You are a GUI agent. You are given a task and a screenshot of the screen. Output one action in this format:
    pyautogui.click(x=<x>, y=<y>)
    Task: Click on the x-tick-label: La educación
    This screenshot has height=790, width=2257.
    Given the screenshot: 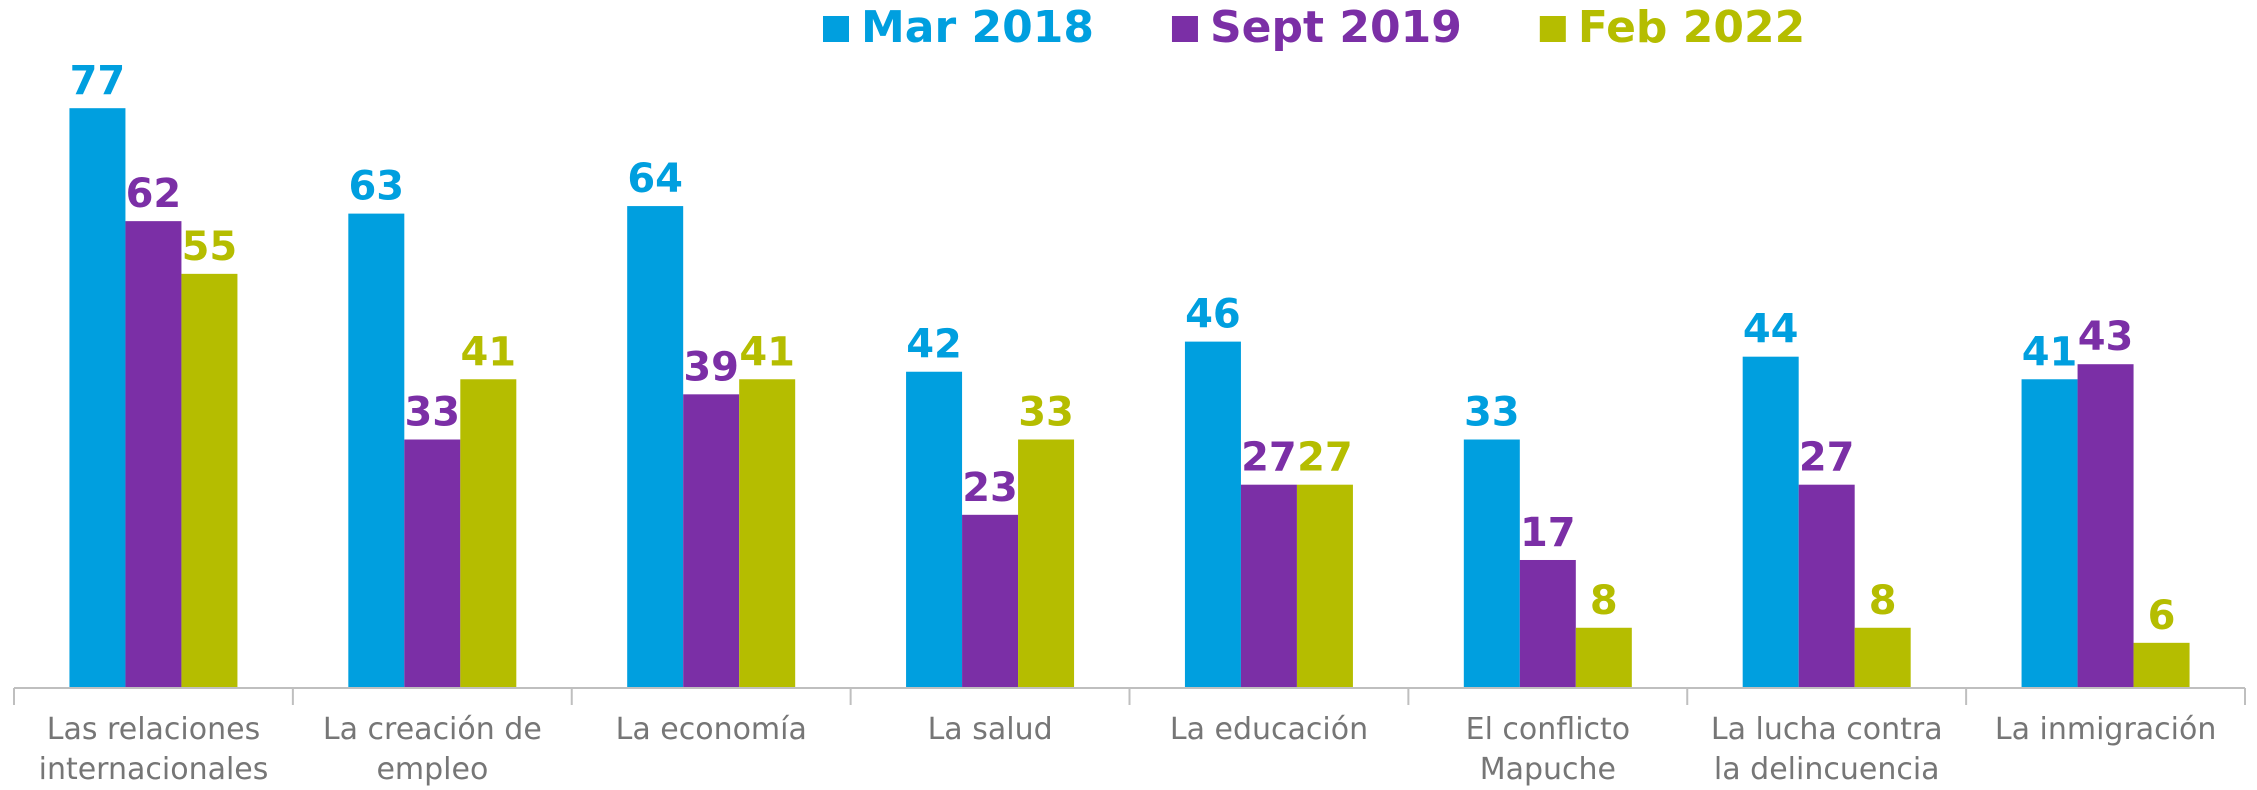 What is the action you would take?
    pyautogui.click(x=1269, y=729)
    